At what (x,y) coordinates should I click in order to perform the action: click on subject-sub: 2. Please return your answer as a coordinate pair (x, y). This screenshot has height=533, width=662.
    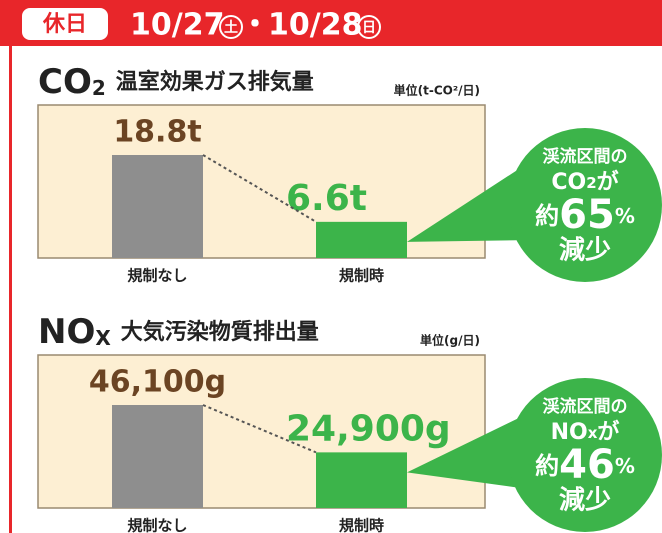
    Looking at the image, I should click on (591, 183).